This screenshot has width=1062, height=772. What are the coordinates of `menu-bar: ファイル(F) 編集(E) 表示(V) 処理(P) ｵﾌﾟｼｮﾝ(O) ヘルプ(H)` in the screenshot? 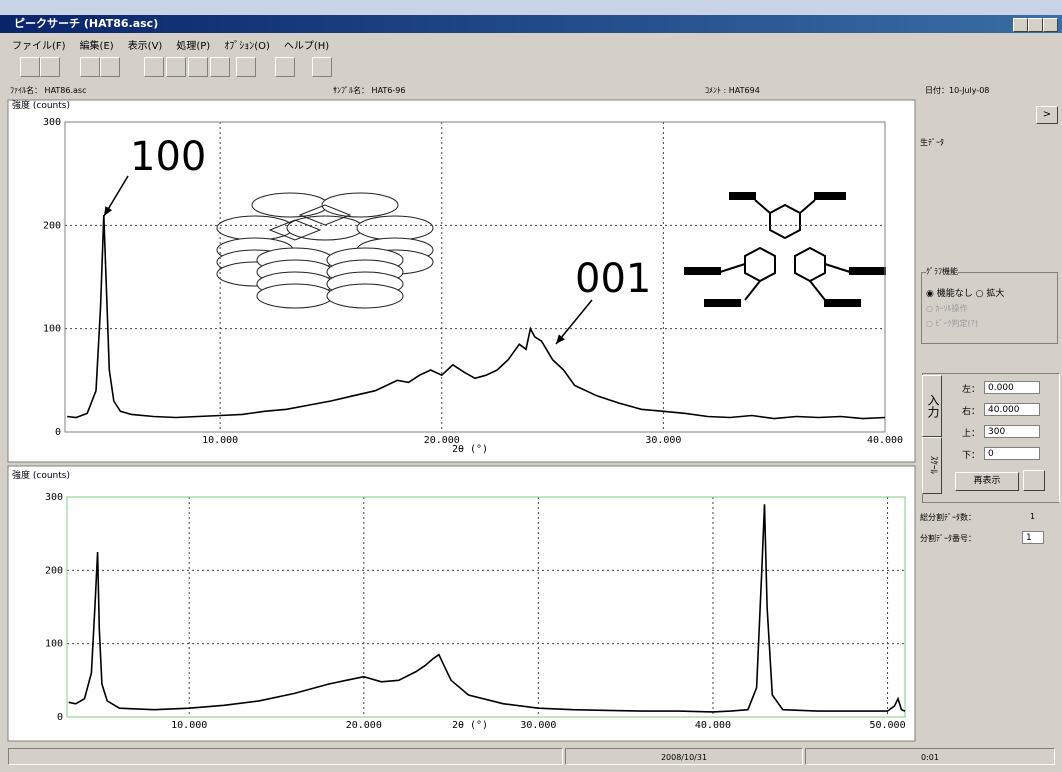 It's located at (177, 44).